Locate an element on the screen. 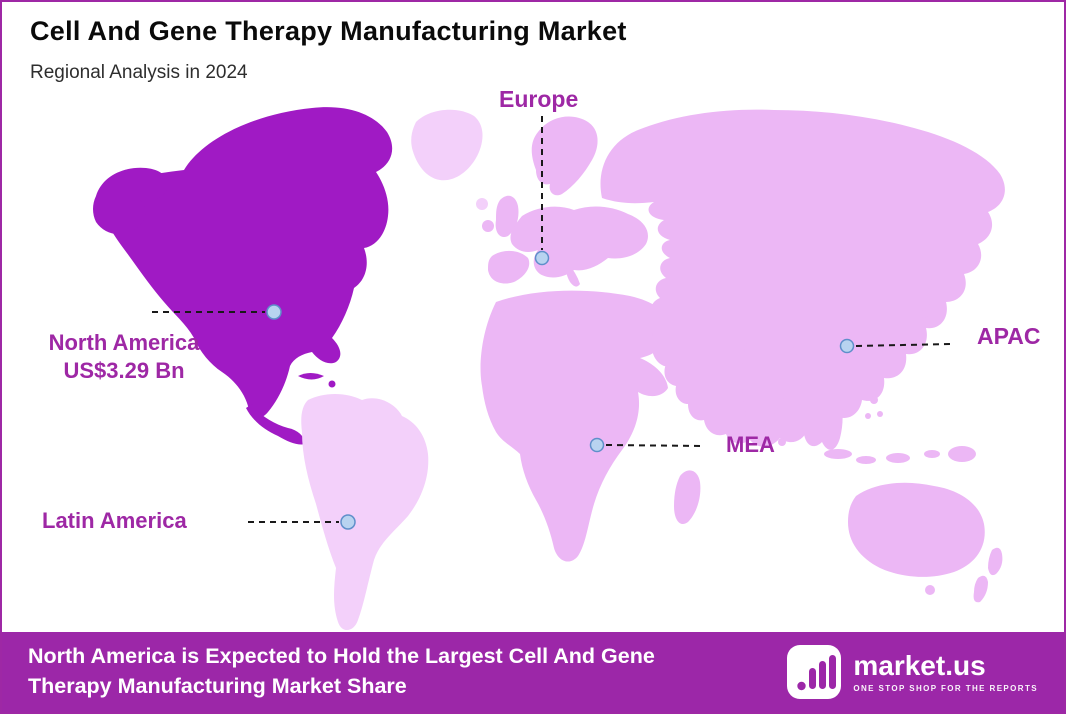 Image resolution: width=1066 pixels, height=714 pixels. europe-marker is located at coordinates (542, 258).